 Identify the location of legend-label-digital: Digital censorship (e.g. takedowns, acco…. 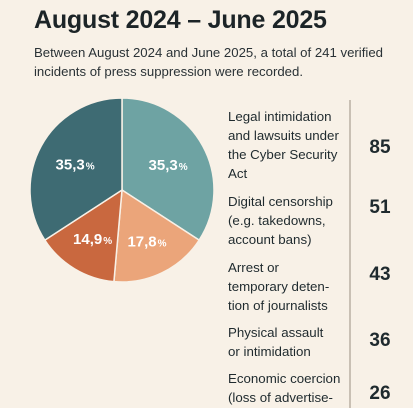
(280, 220).